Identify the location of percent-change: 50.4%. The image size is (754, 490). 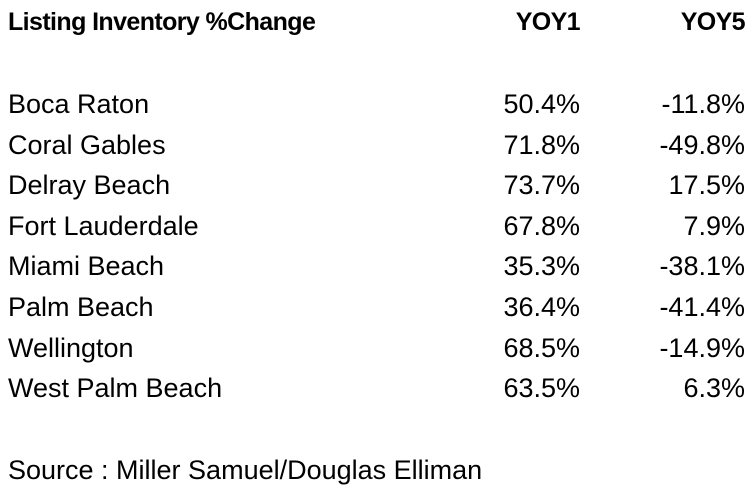
(541, 104).